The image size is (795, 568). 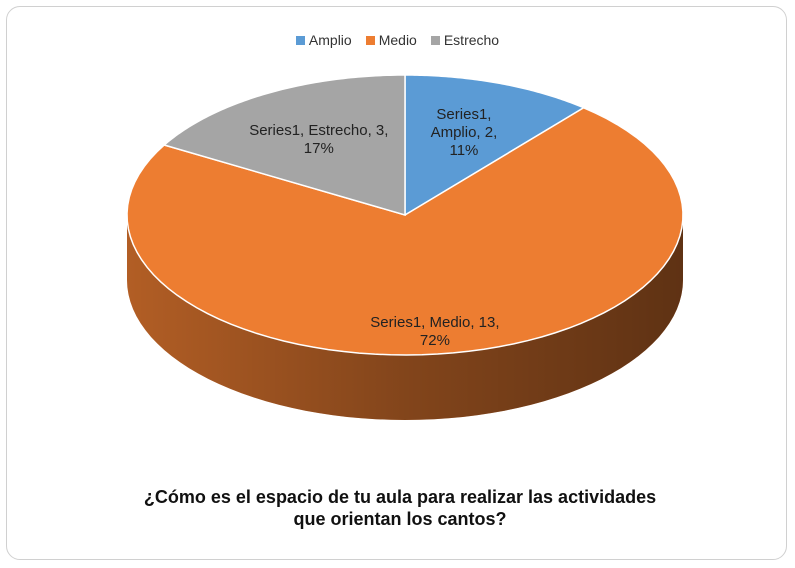 I want to click on legend: Amplio Medio Estrecho, so click(x=397, y=40).